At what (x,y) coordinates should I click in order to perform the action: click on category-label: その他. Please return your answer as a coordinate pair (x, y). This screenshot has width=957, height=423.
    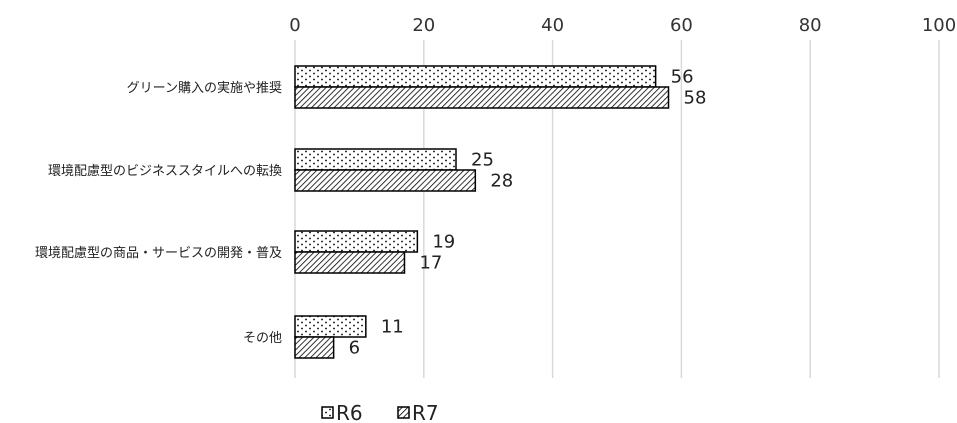
    Looking at the image, I should click on (262, 338).